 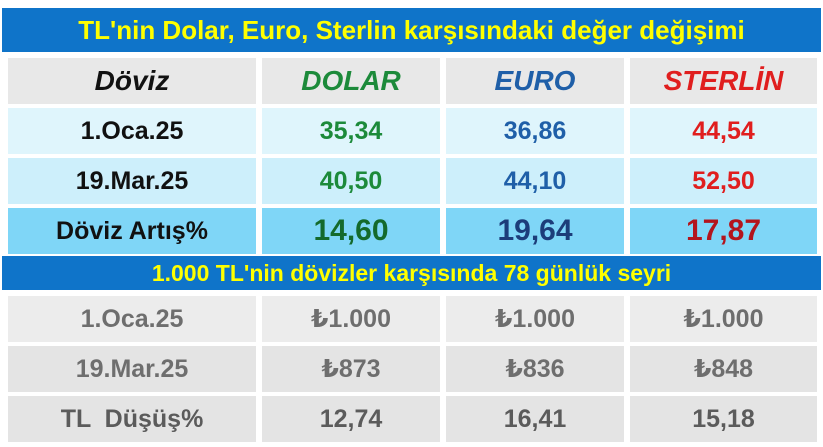 I want to click on header-sterlin: STERLİN, so click(x=723, y=81).